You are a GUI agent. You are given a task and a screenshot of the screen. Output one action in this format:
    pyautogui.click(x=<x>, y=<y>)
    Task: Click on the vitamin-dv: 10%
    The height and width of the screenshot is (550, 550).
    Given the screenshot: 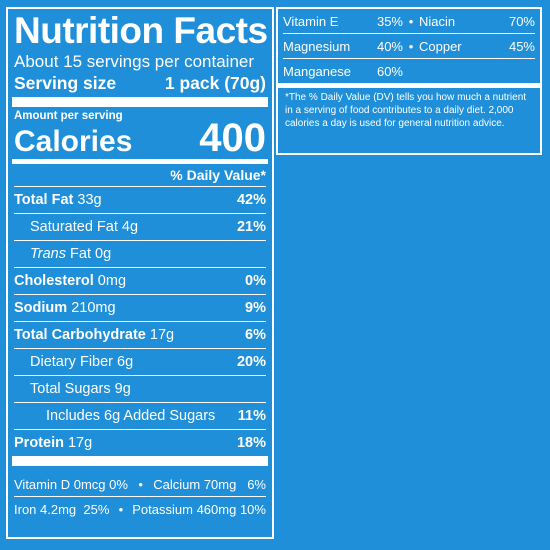 What is the action you would take?
    pyautogui.click(x=252, y=509)
    